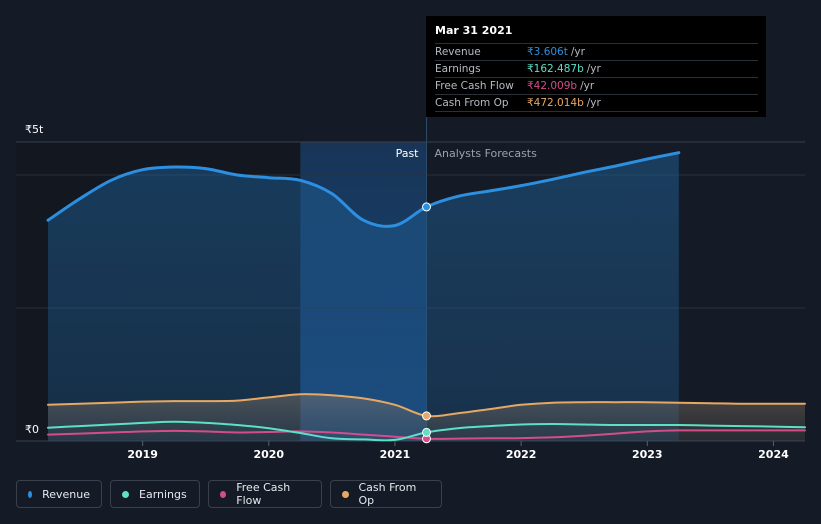  I want to click on revenue-point, so click(426, 207).